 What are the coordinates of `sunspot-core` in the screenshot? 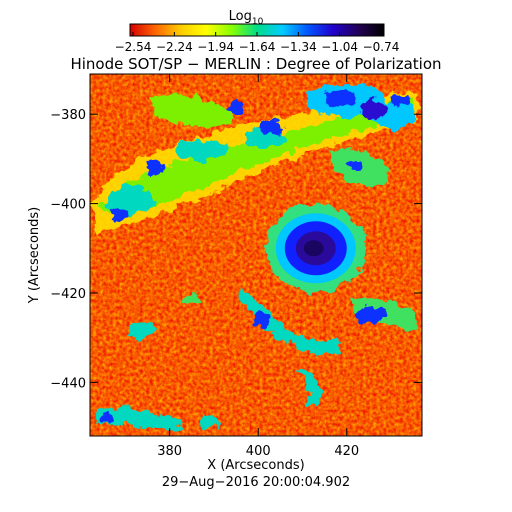 It's located at (313, 248).